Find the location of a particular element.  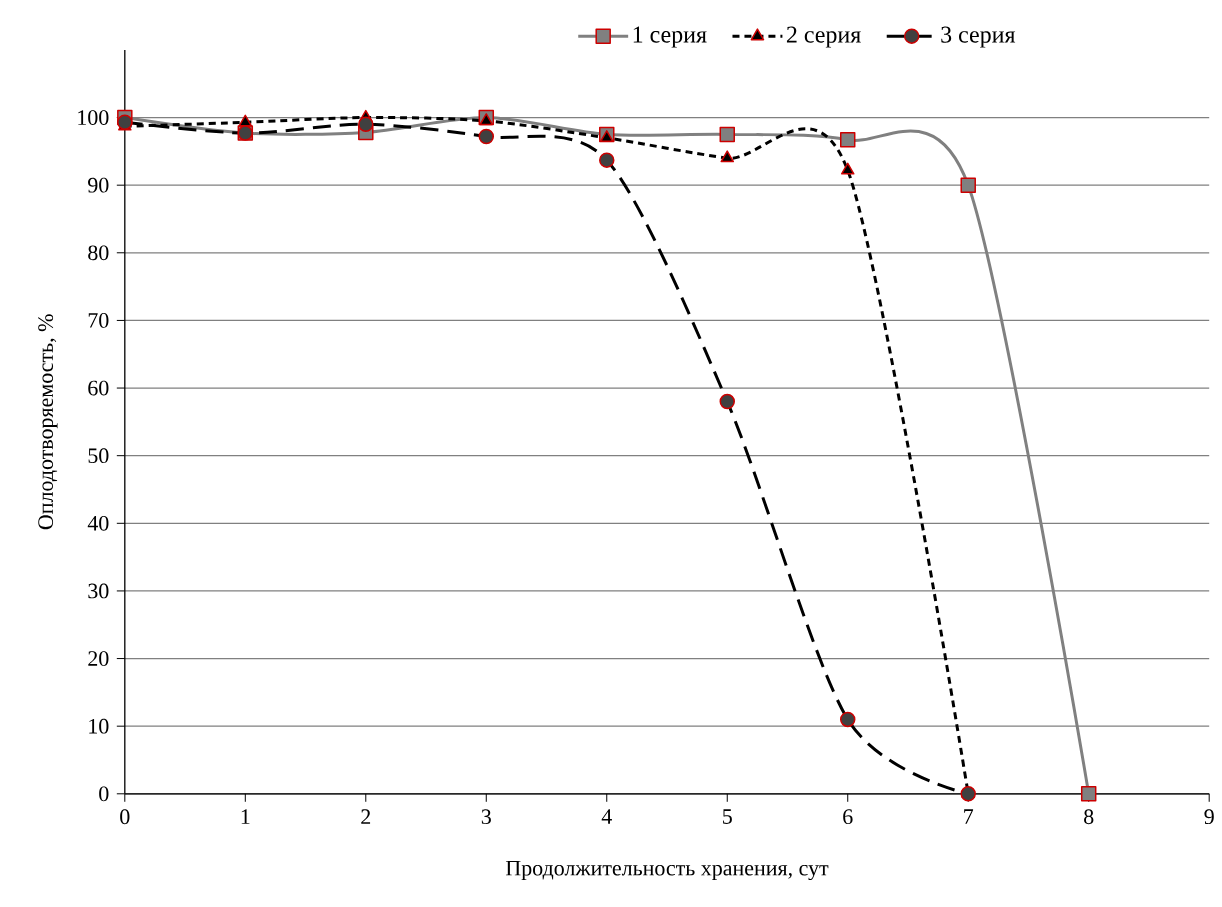

legend-label: 2 серия is located at coordinates (823, 37).